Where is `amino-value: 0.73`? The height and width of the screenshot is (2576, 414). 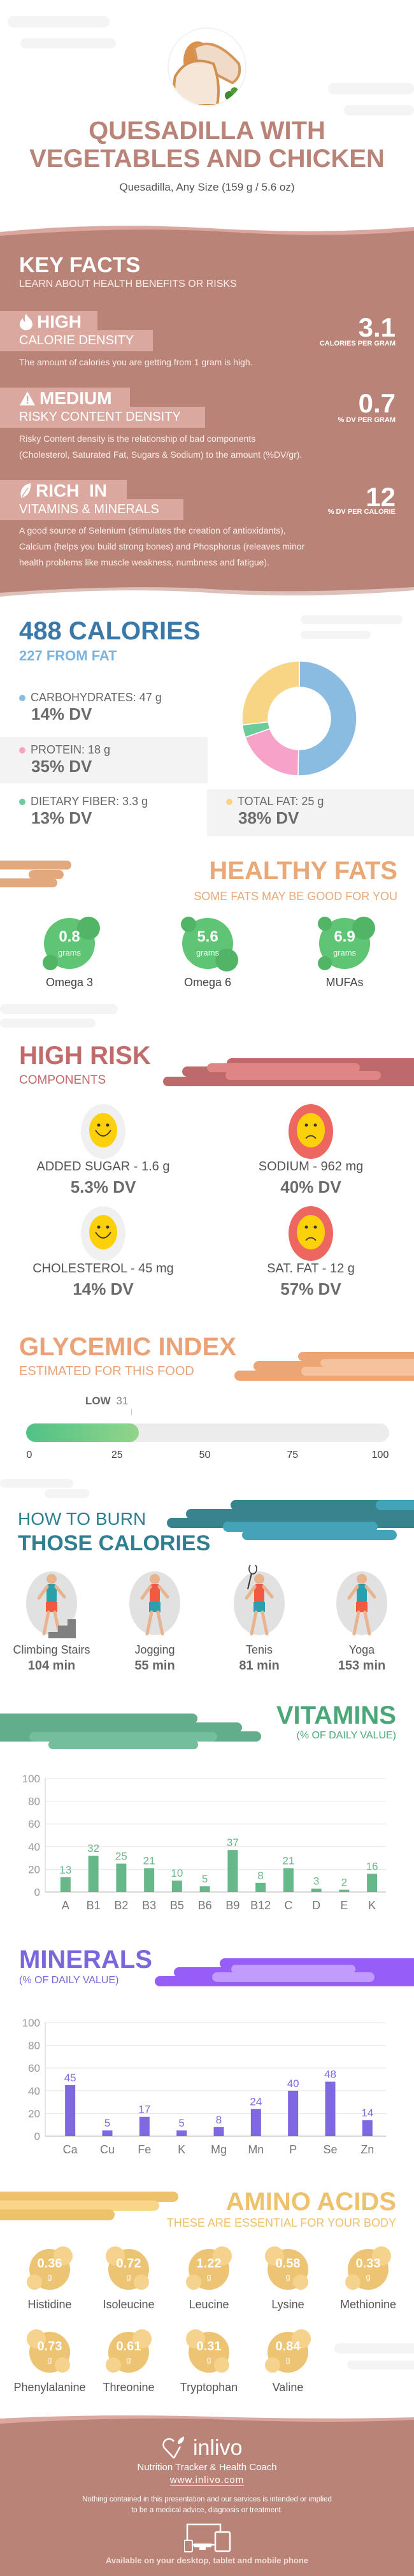 amino-value: 0.73 is located at coordinates (49, 2347).